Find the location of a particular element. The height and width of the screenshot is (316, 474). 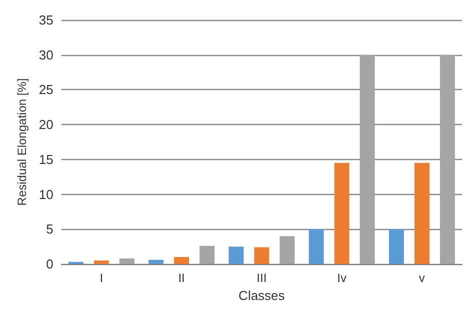

y-tick-label: 5 is located at coordinates (50, 229).